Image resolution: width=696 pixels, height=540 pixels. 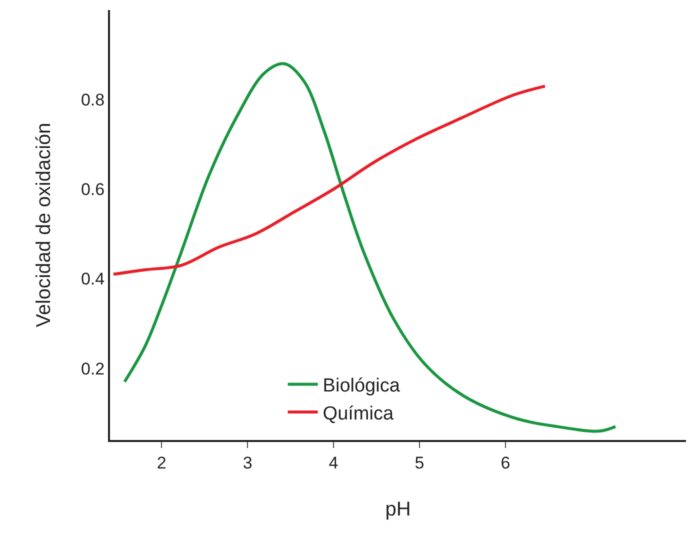 I want to click on y-axis-title: Velocidad de oxidación, so click(x=43, y=225).